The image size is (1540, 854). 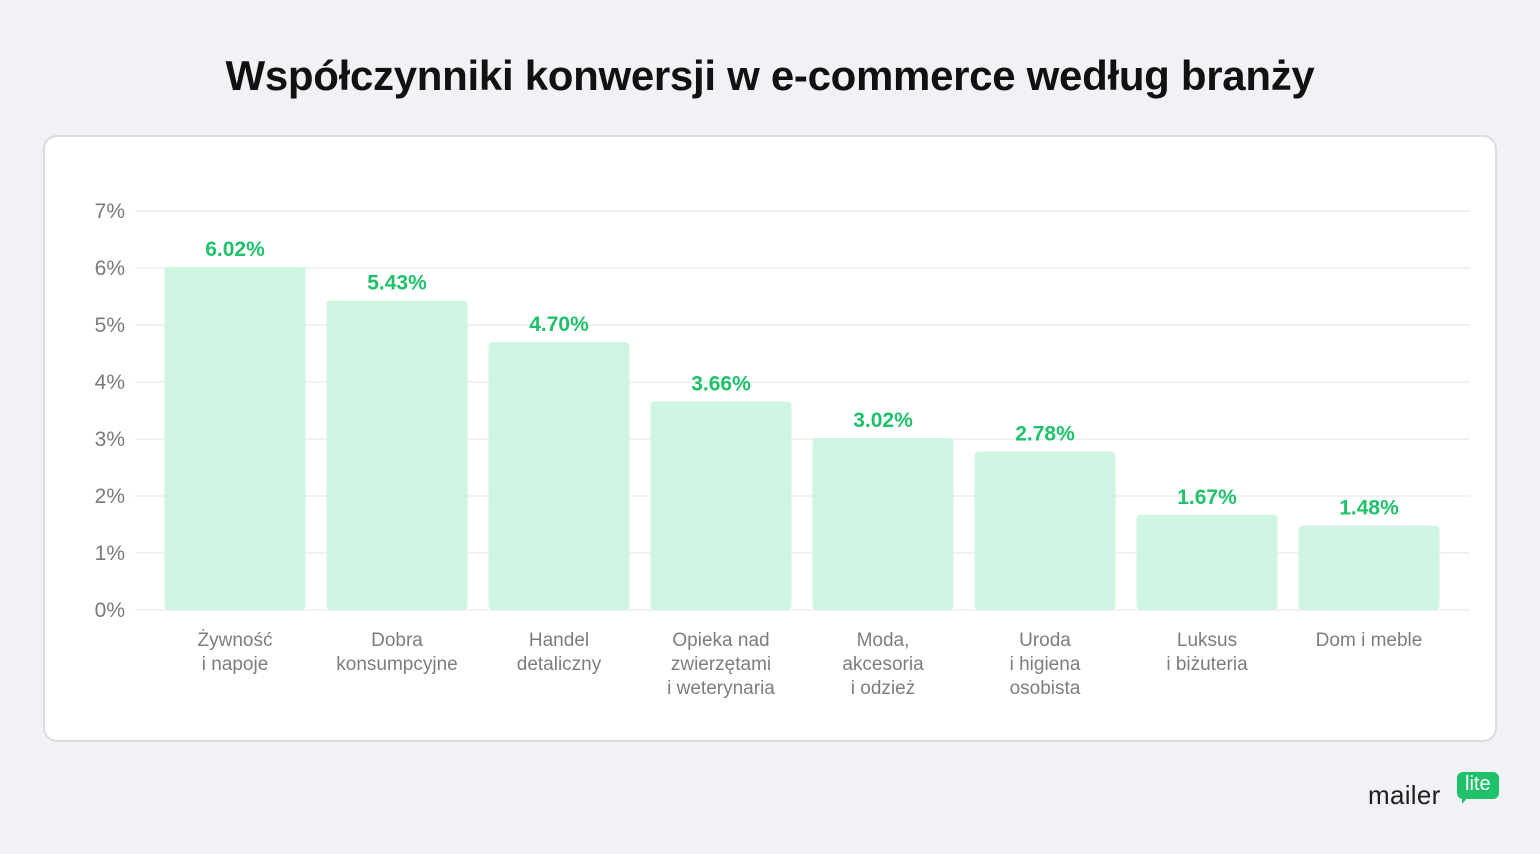 I want to click on x-tick-label: Handel, so click(x=559, y=640).